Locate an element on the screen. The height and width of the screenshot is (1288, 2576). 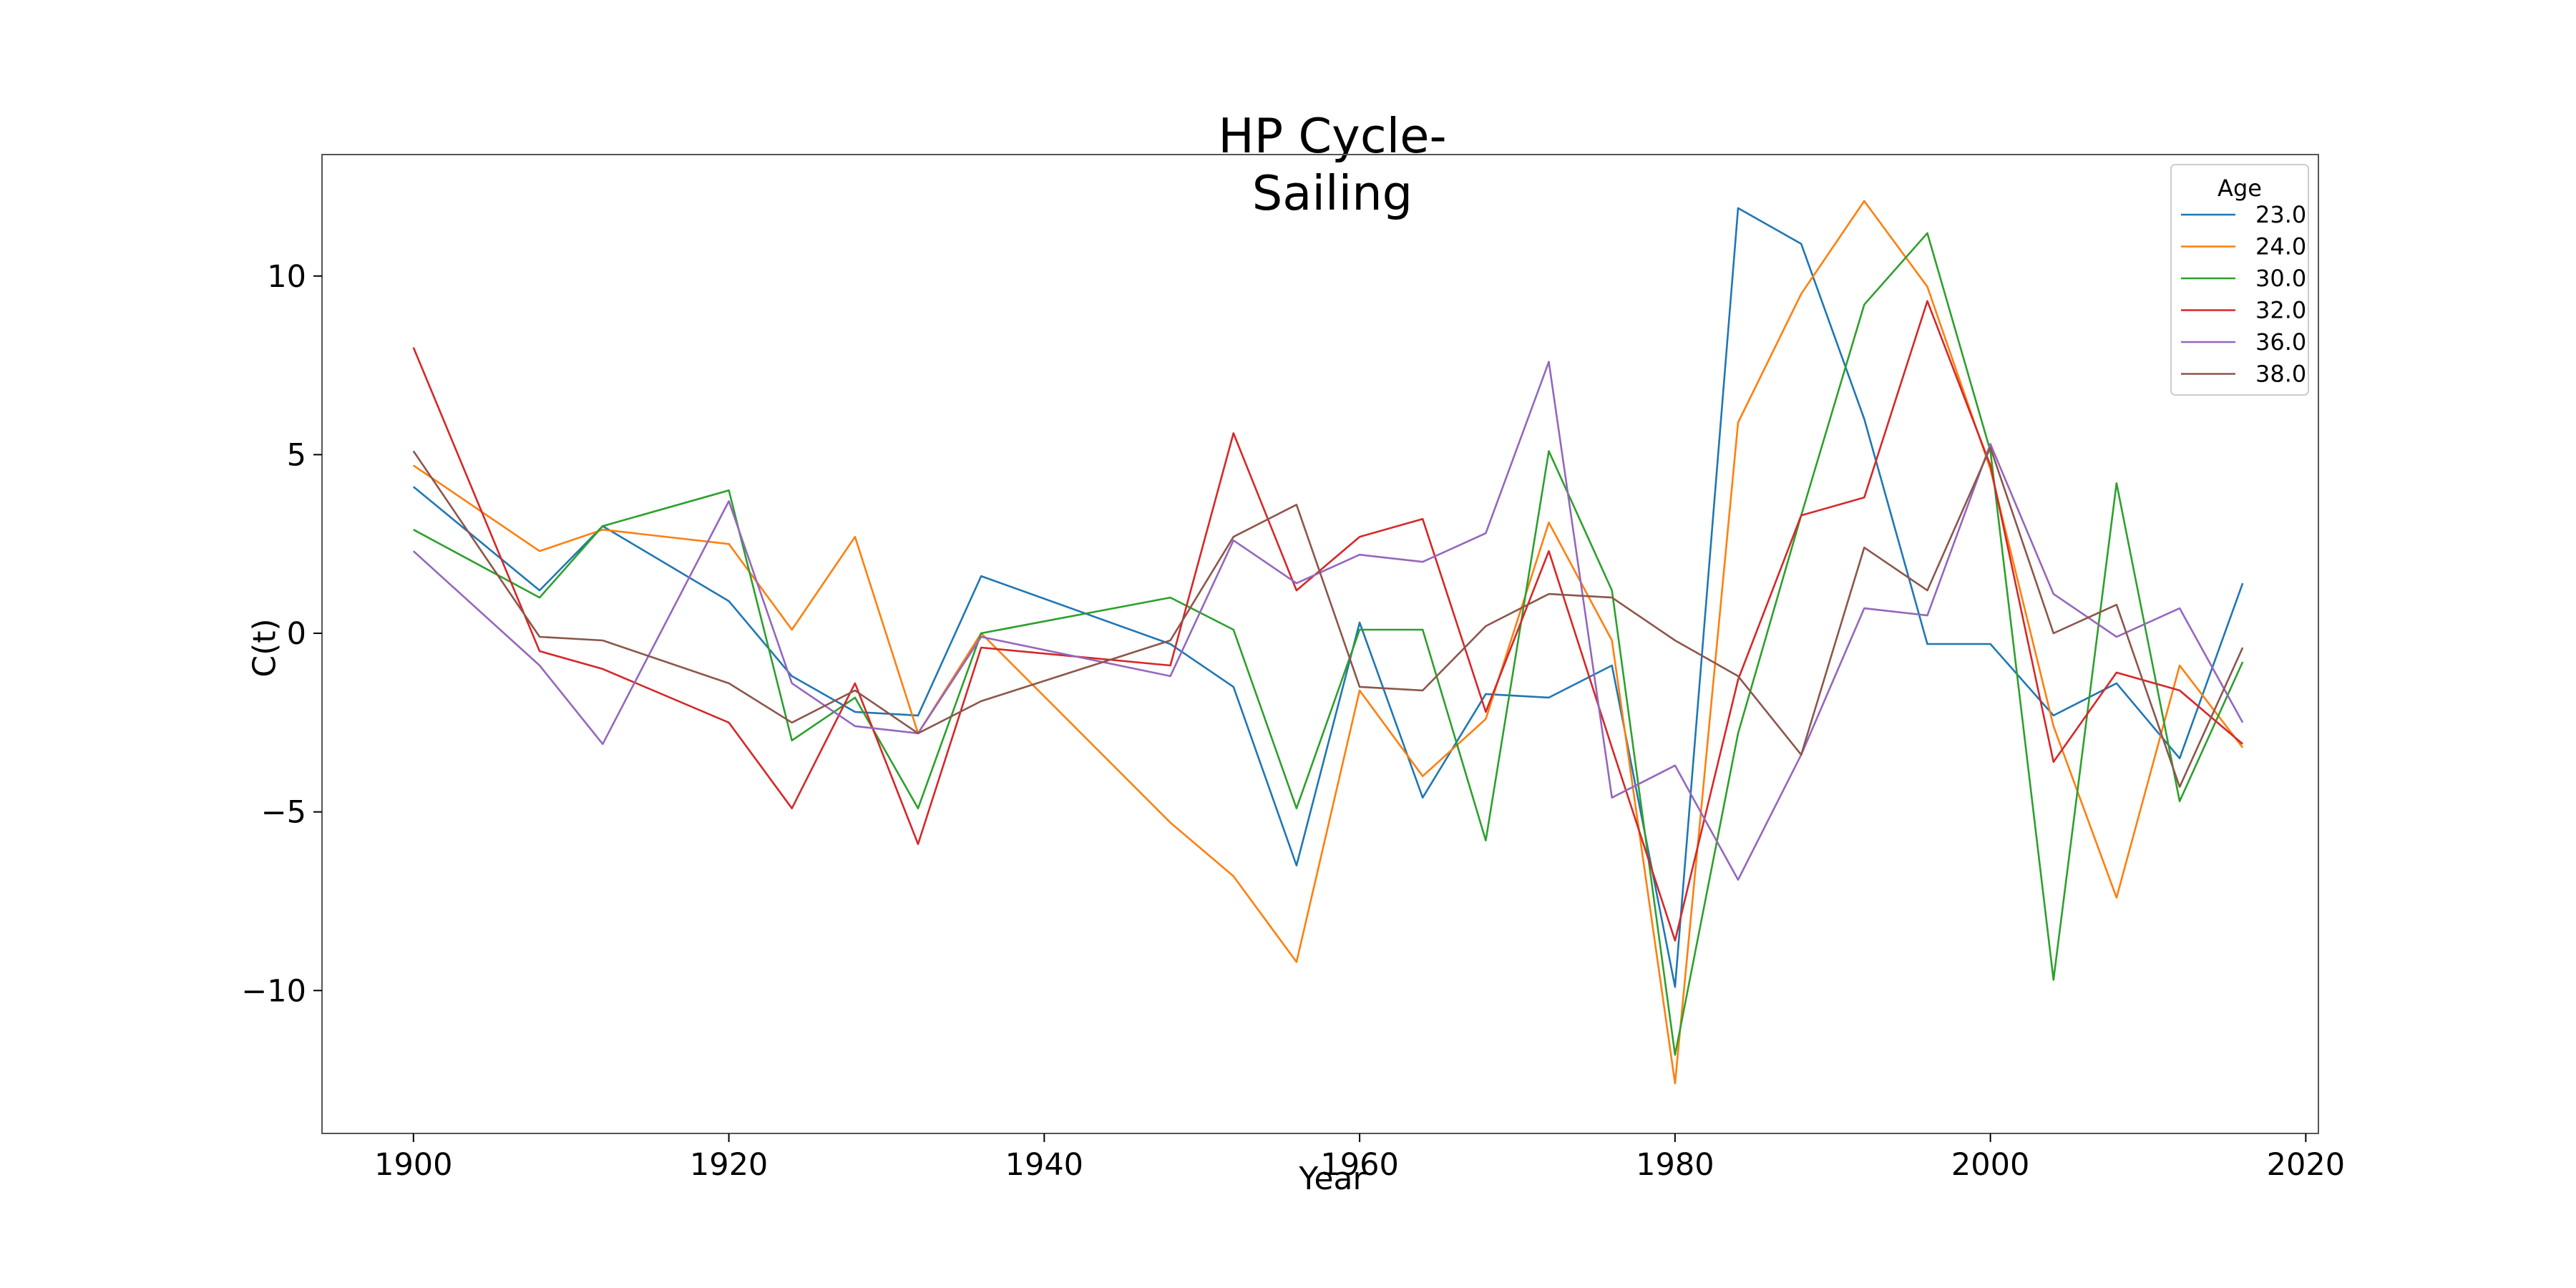
legend-entry-label: 36.0 is located at coordinates (2280, 342).